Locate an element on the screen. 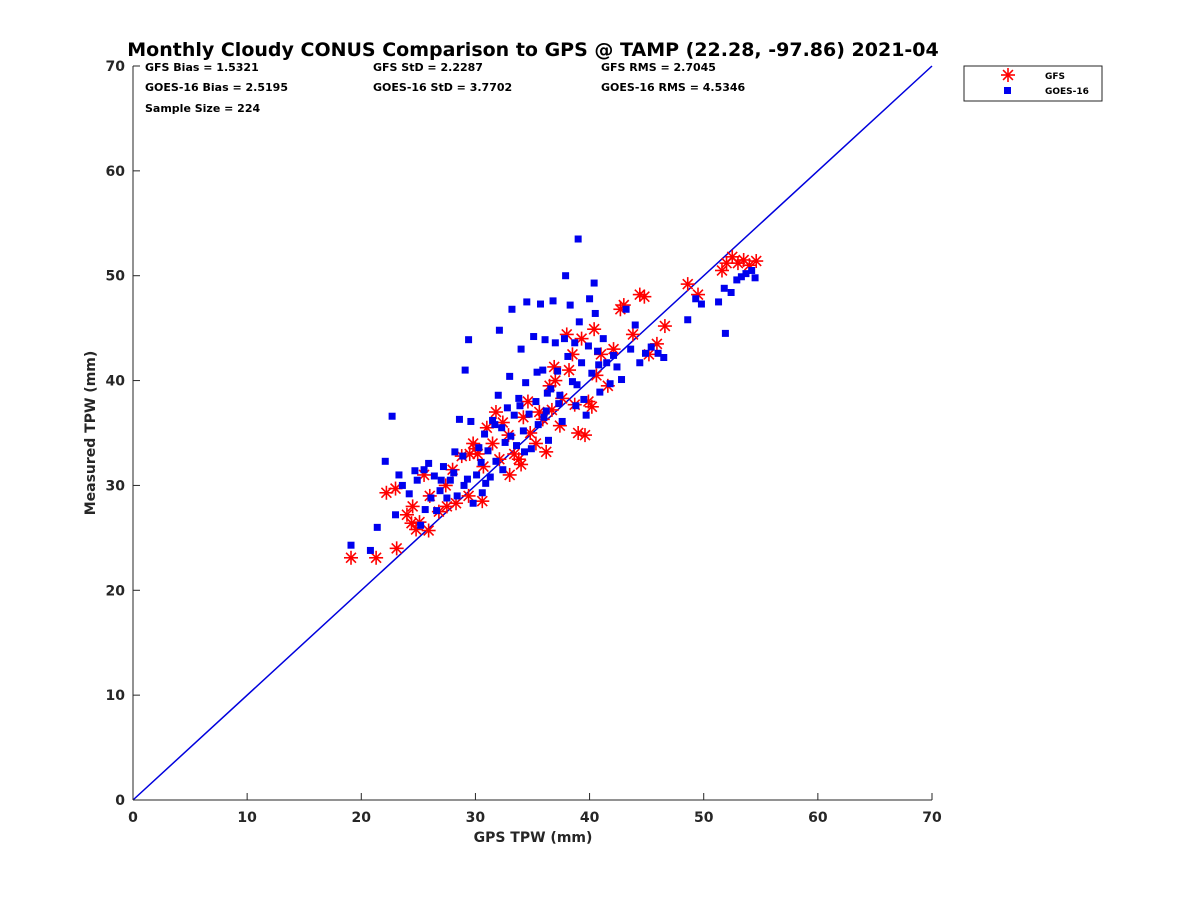  y-tick-label: 10 is located at coordinates (116, 696).